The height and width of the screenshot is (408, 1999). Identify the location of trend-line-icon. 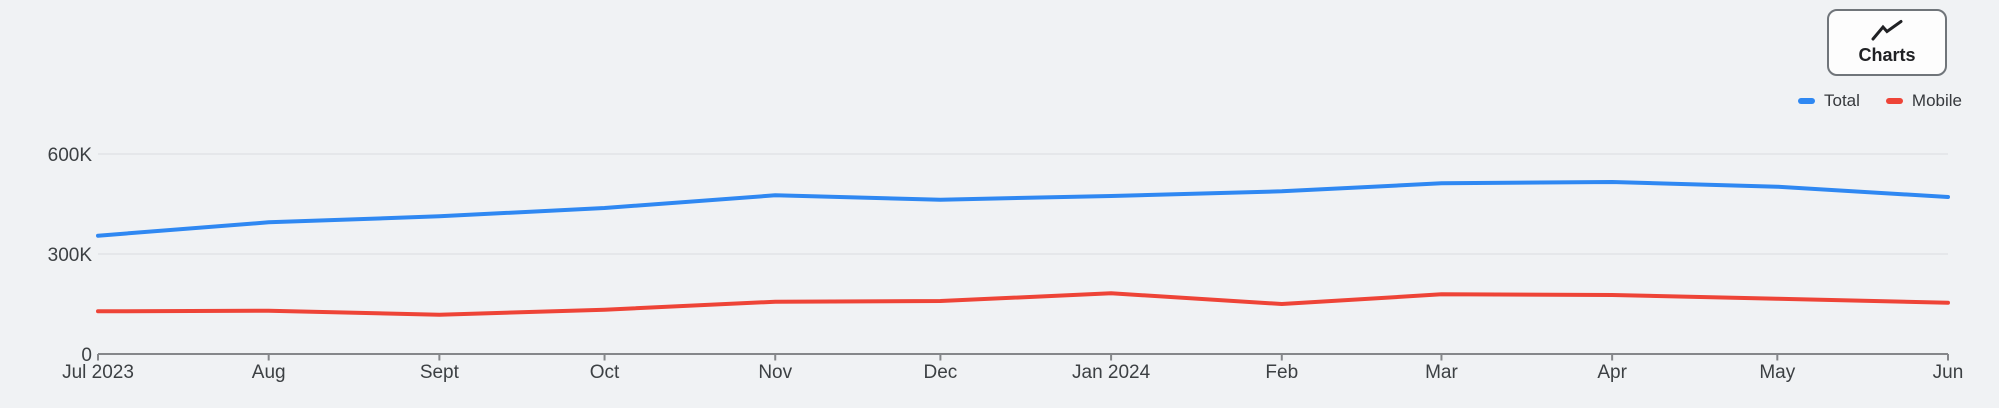
(1887, 30).